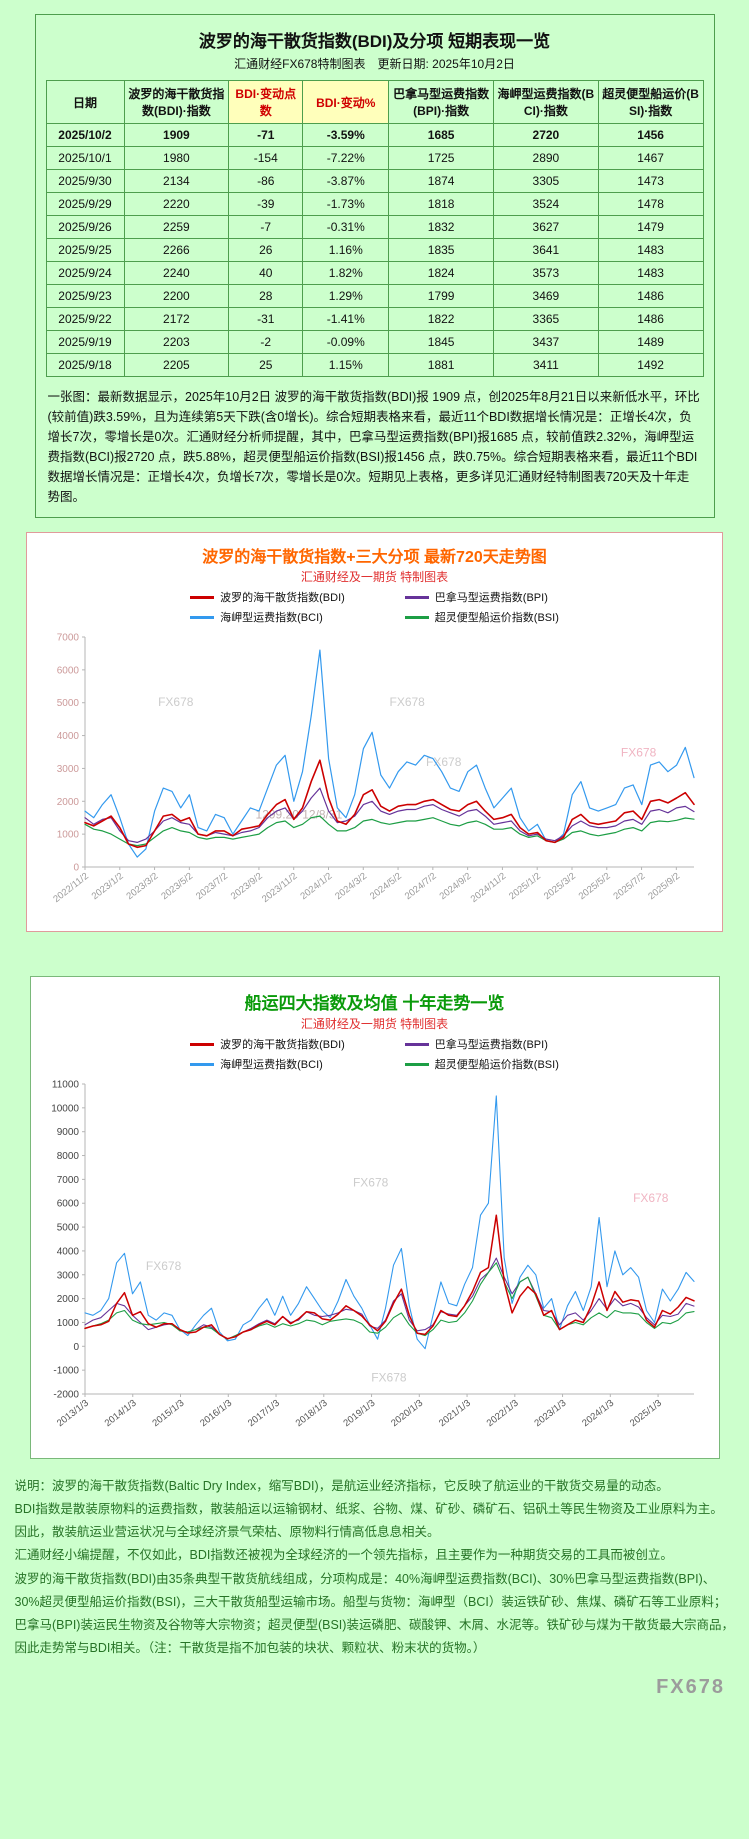 Image resolution: width=749 pixels, height=1839 pixels. I want to click on value-cell: -39, so click(266, 204).